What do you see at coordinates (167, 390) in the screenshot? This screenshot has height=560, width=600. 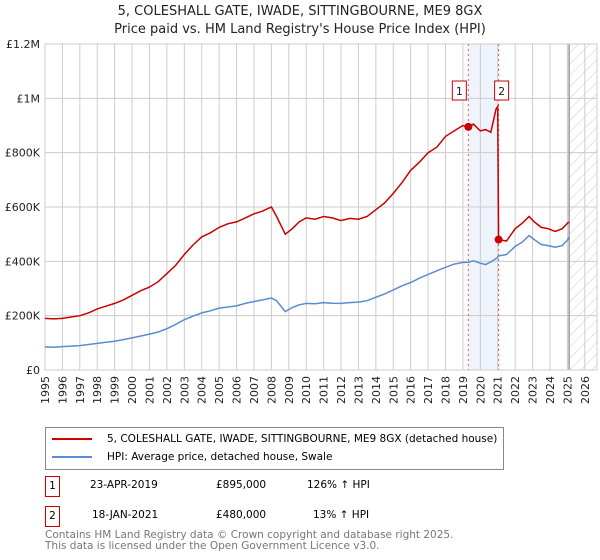 I see `x-tick-label: 2002` at bounding box center [167, 390].